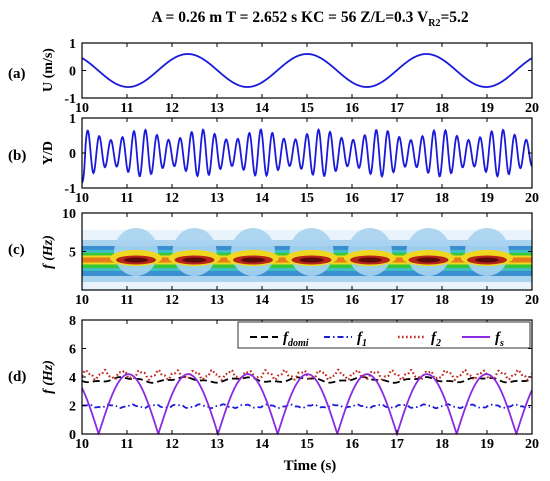 Image resolution: width=550 pixels, height=481 pixels. What do you see at coordinates (72, 253) in the screenshot?
I see `y-tick-label: 5` at bounding box center [72, 253].